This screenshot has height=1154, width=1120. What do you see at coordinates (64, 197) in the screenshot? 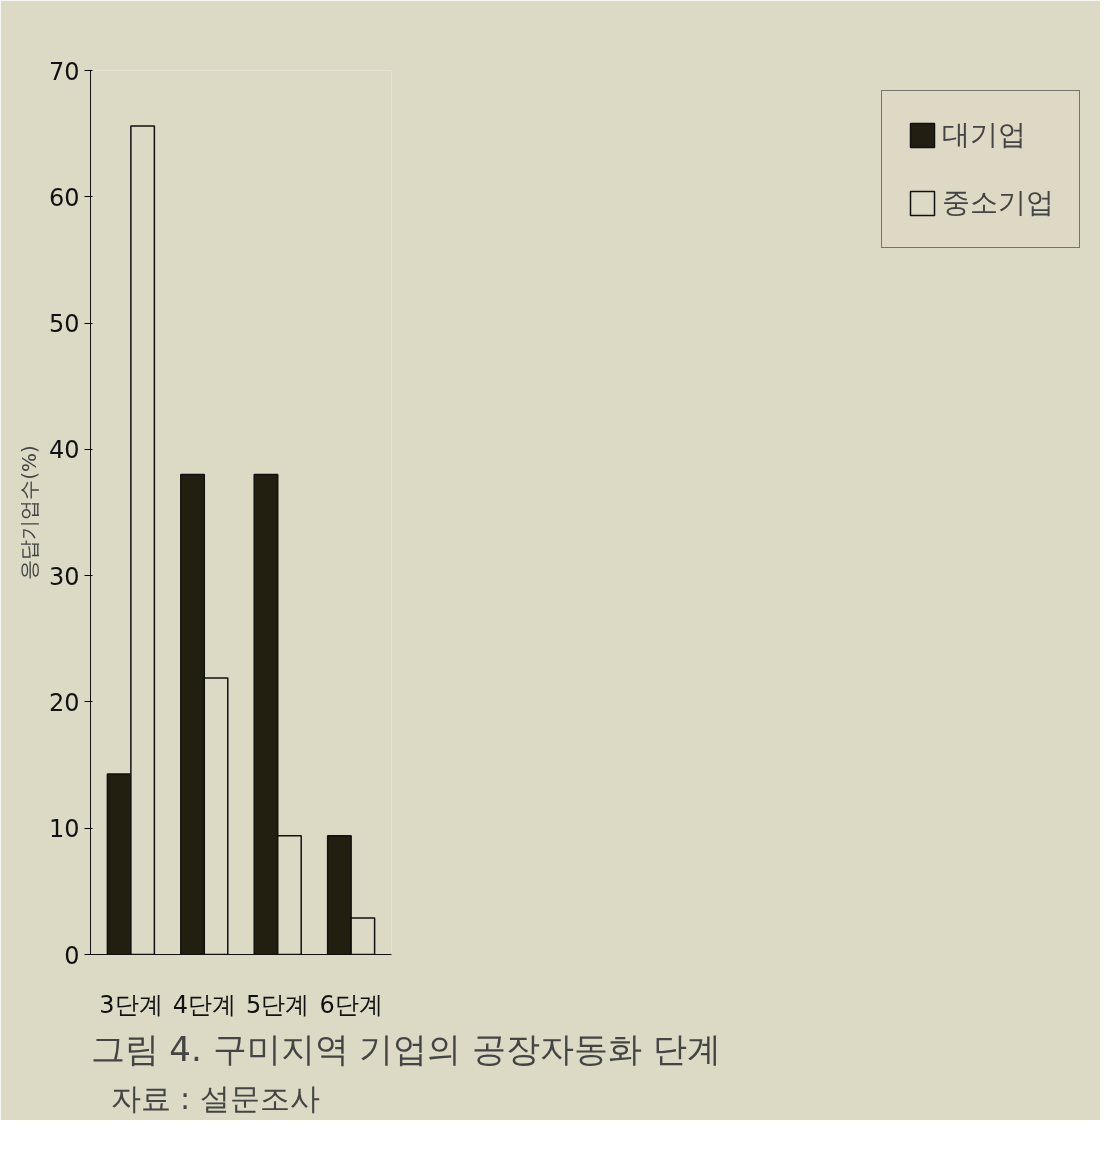
I see `y-tick-label: 60` at bounding box center [64, 197].